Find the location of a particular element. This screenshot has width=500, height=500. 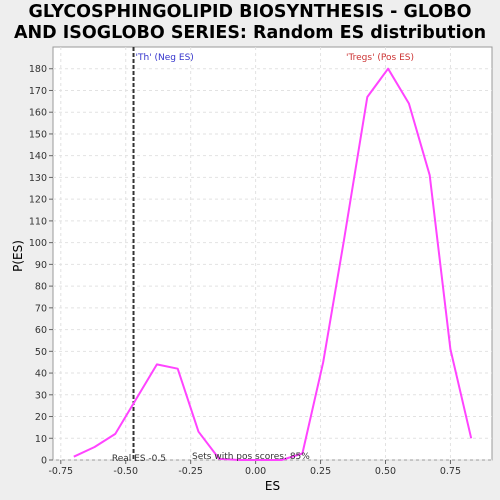

x-tick-label: 0.75 is located at coordinates (450, 471).